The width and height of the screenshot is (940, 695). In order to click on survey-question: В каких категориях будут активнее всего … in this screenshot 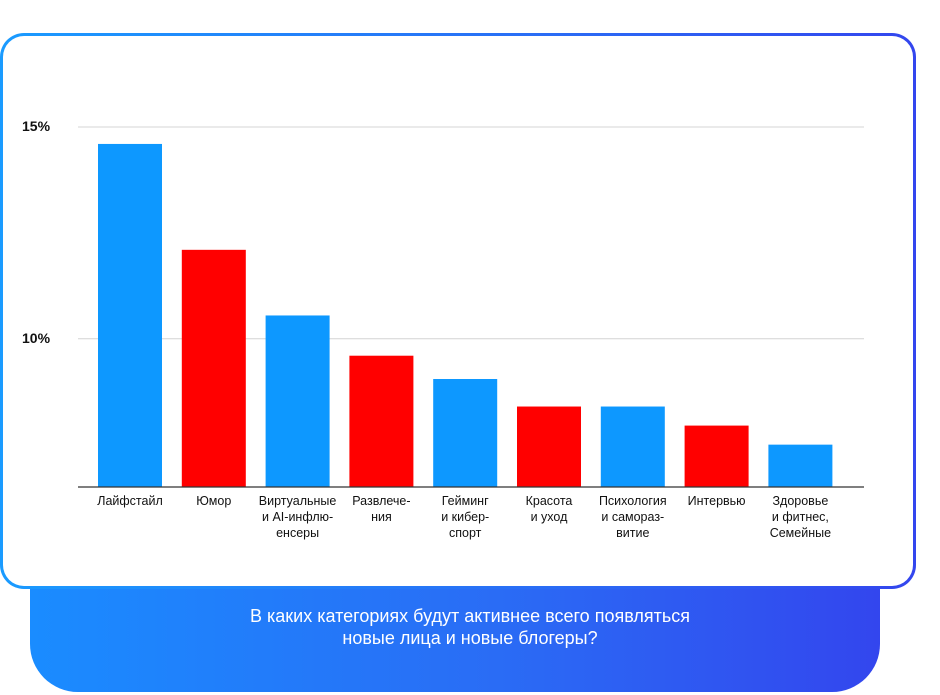, I will do `click(470, 627)`.